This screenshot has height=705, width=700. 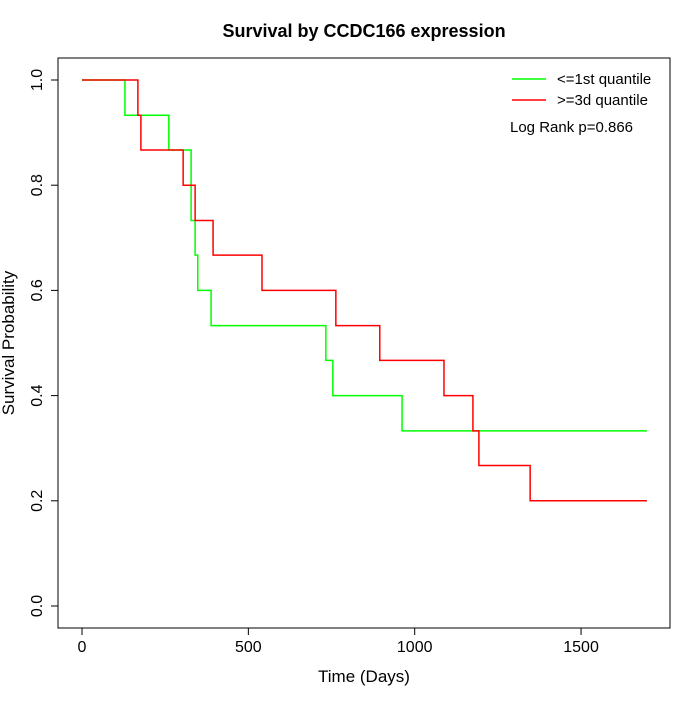 I want to click on y-tick-label: 0.6, so click(x=37, y=290).